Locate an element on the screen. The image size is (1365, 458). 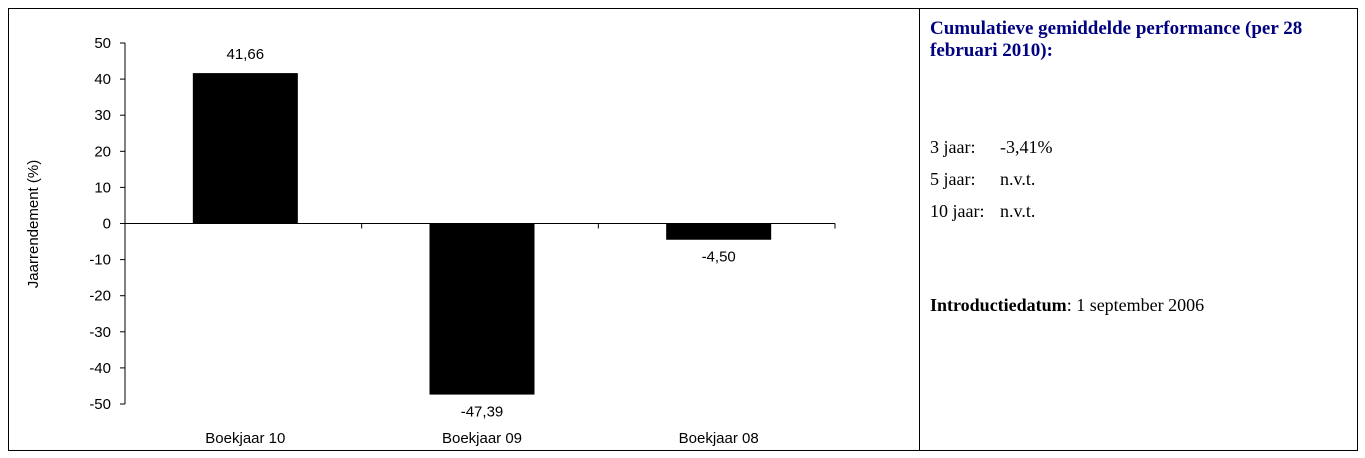
y-tick-label: 40 is located at coordinates (102, 79).